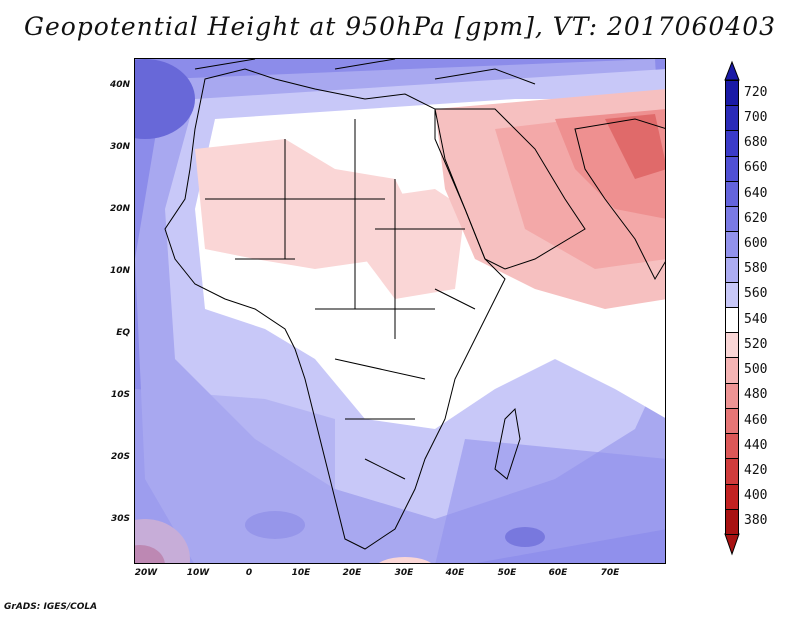 This screenshot has height=618, width=800. What do you see at coordinates (732, 70) in the screenshot?
I see `colorbar-top-arrow` at bounding box center [732, 70].